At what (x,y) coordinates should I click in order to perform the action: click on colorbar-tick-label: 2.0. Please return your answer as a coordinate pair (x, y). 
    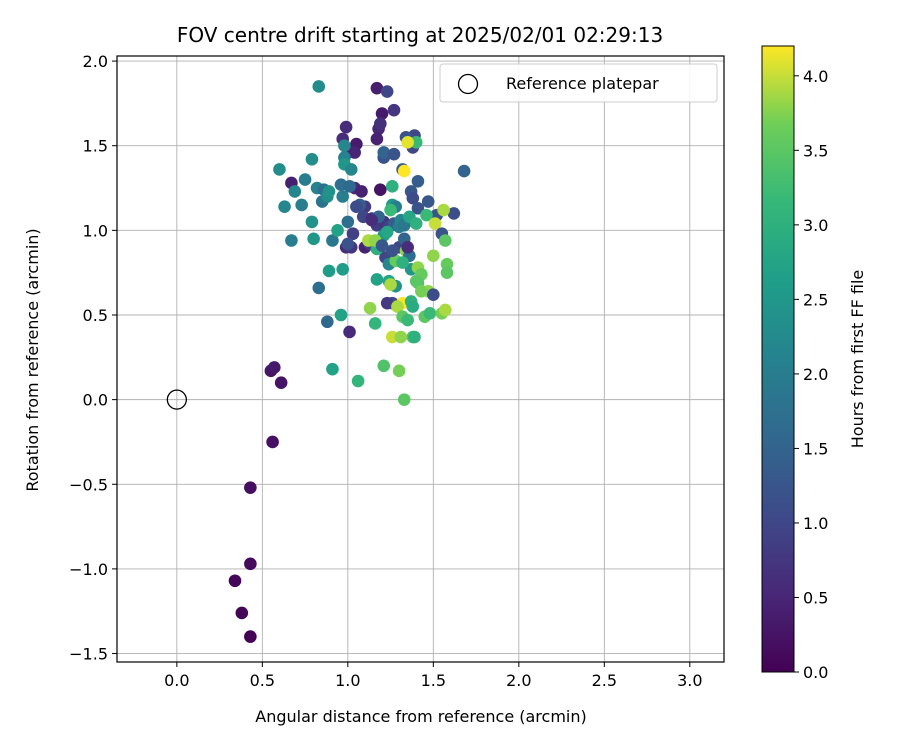
    Looking at the image, I should click on (815, 374).